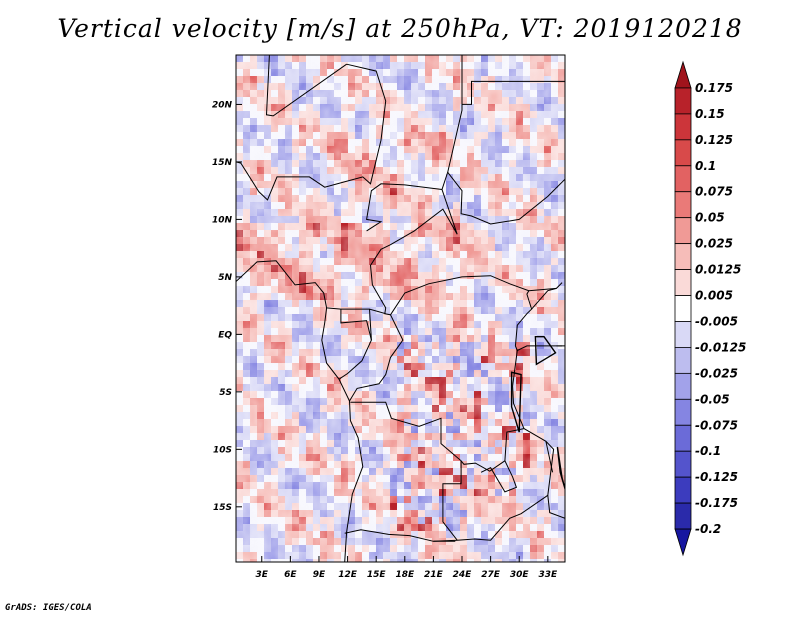  What do you see at coordinates (348, 575) in the screenshot?
I see `x-tick-label: 12E` at bounding box center [348, 575].